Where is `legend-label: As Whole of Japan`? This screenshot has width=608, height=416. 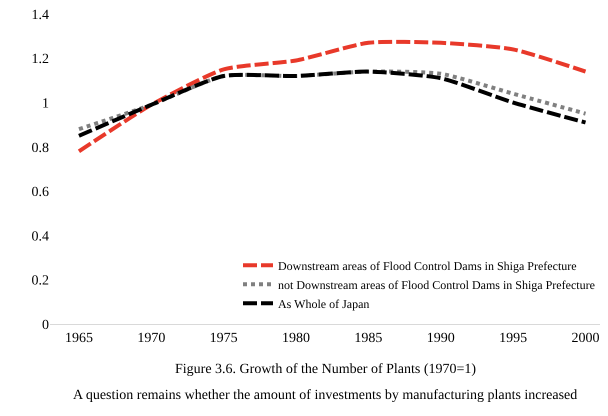
legend-label: As Whole of Japan is located at coordinates (324, 303).